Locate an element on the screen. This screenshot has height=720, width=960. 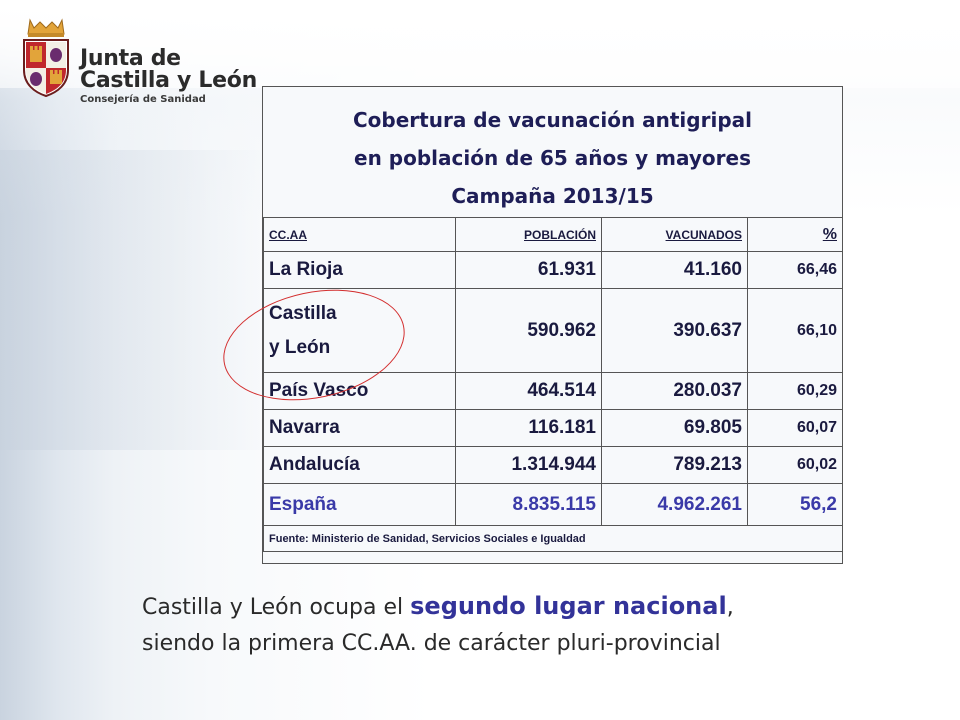
cell-poblacion: 464.514 is located at coordinates (528, 391).